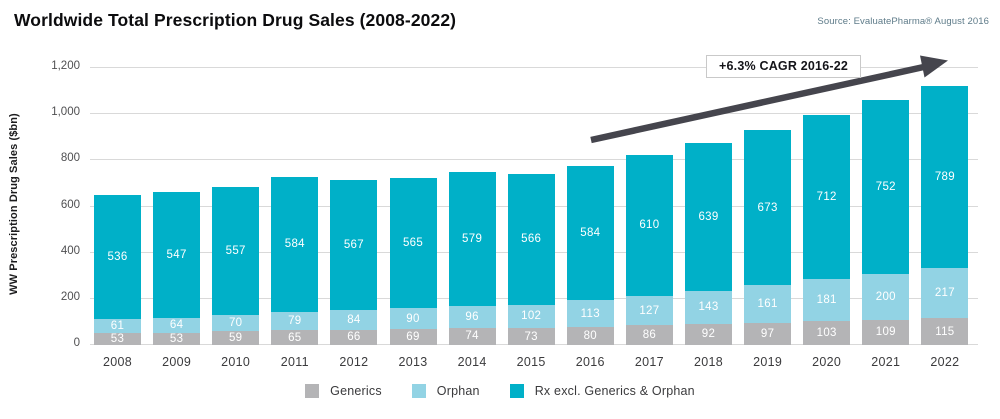 This screenshot has height=419, width=1000. I want to click on bar-value-label: 103, so click(826, 333).